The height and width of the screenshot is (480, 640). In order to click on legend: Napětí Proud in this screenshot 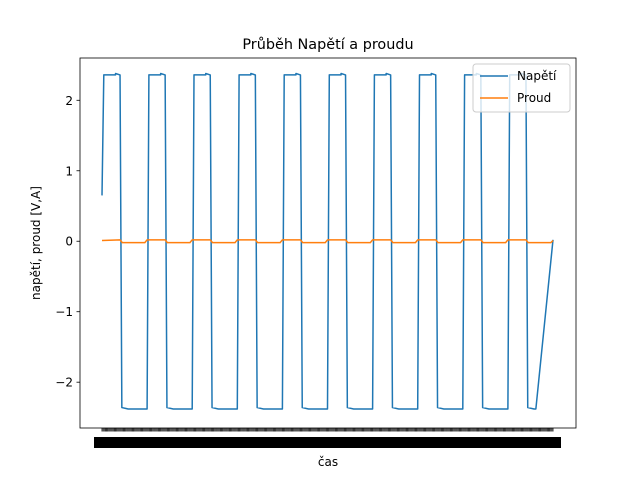, I will do `click(521, 88)`.